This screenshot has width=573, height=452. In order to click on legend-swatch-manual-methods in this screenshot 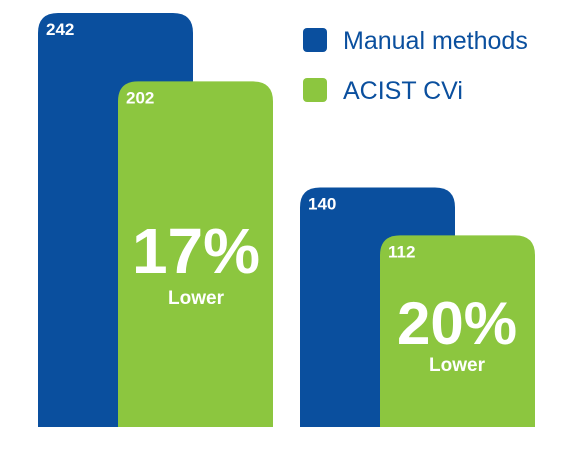, I will do `click(315, 40)`.